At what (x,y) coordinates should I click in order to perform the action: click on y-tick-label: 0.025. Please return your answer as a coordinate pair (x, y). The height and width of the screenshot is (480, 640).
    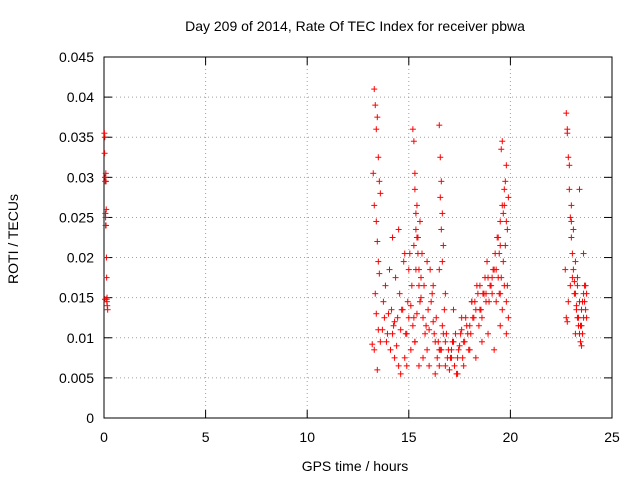
    Looking at the image, I should click on (76, 217).